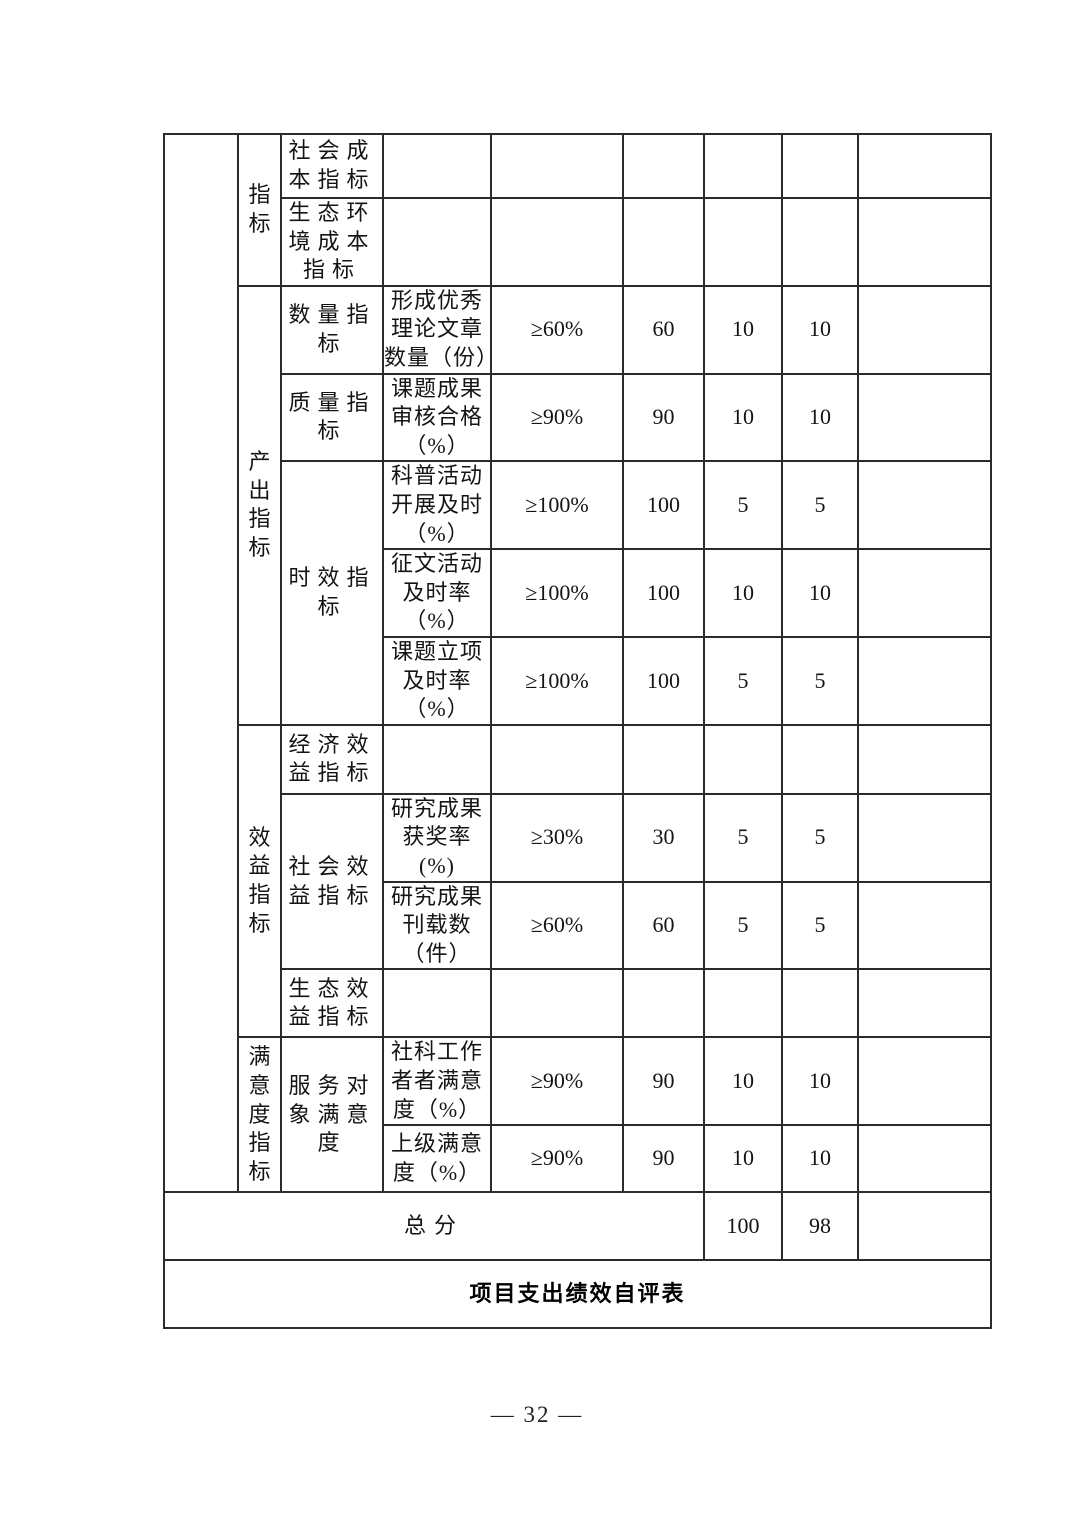 This screenshot has height=1520, width=1074. I want to click on cell-score-achievement-pass-rate: 10, so click(743, 417).